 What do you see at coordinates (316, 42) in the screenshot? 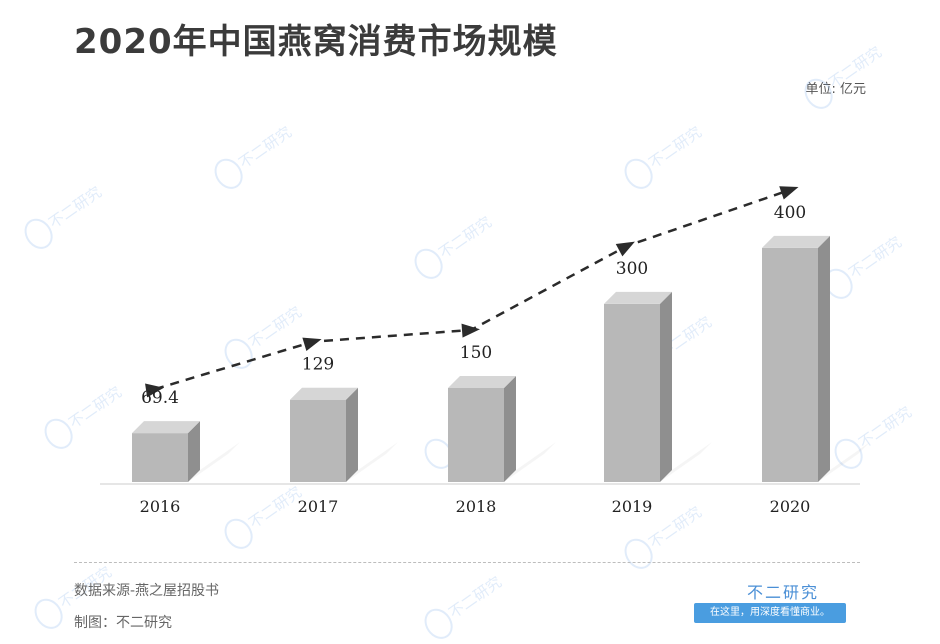
I see `page-title: 2020年中国燕窝消费市场规模` at bounding box center [316, 42].